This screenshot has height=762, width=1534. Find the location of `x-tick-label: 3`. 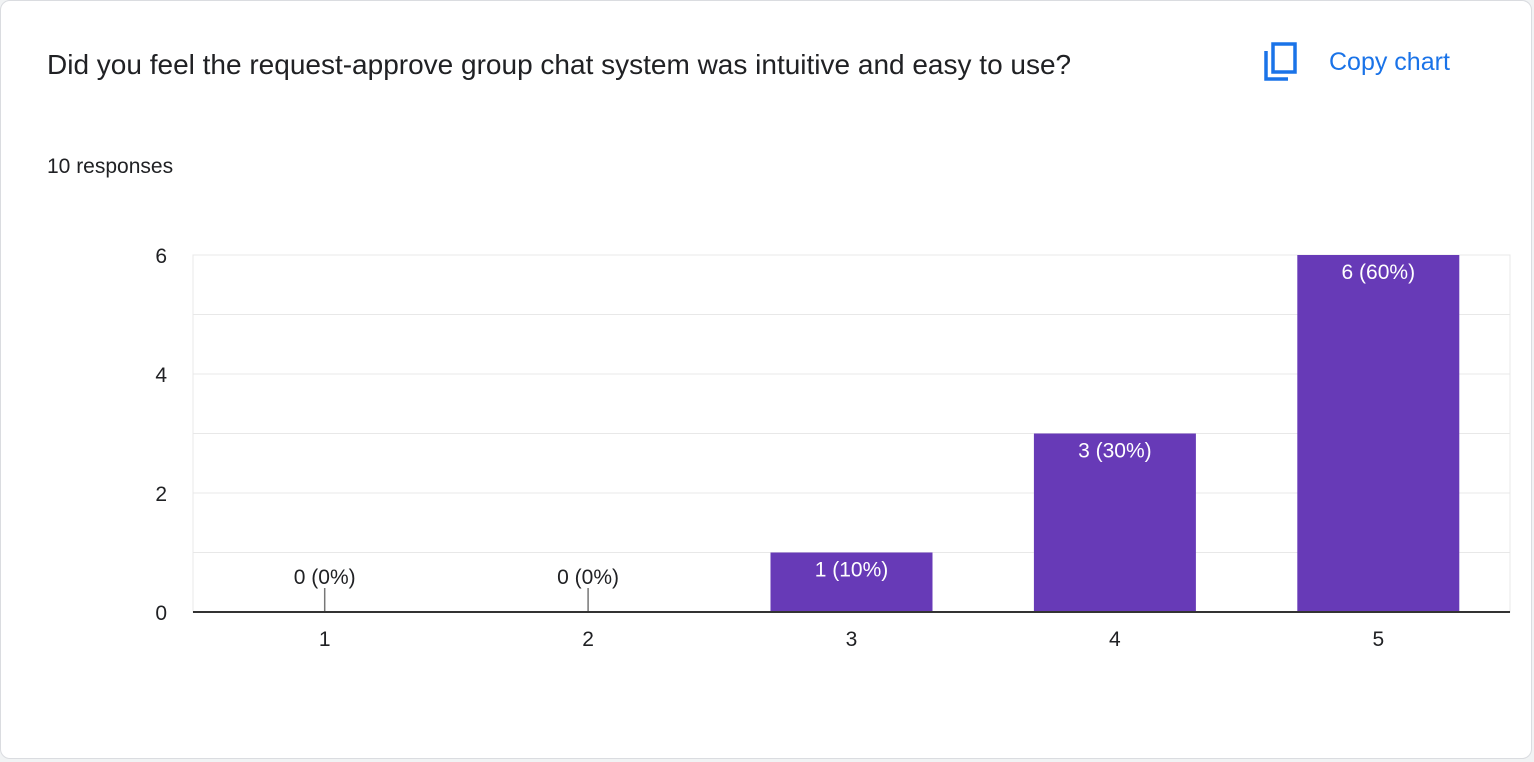

x-tick-label: 3 is located at coordinates (852, 639).